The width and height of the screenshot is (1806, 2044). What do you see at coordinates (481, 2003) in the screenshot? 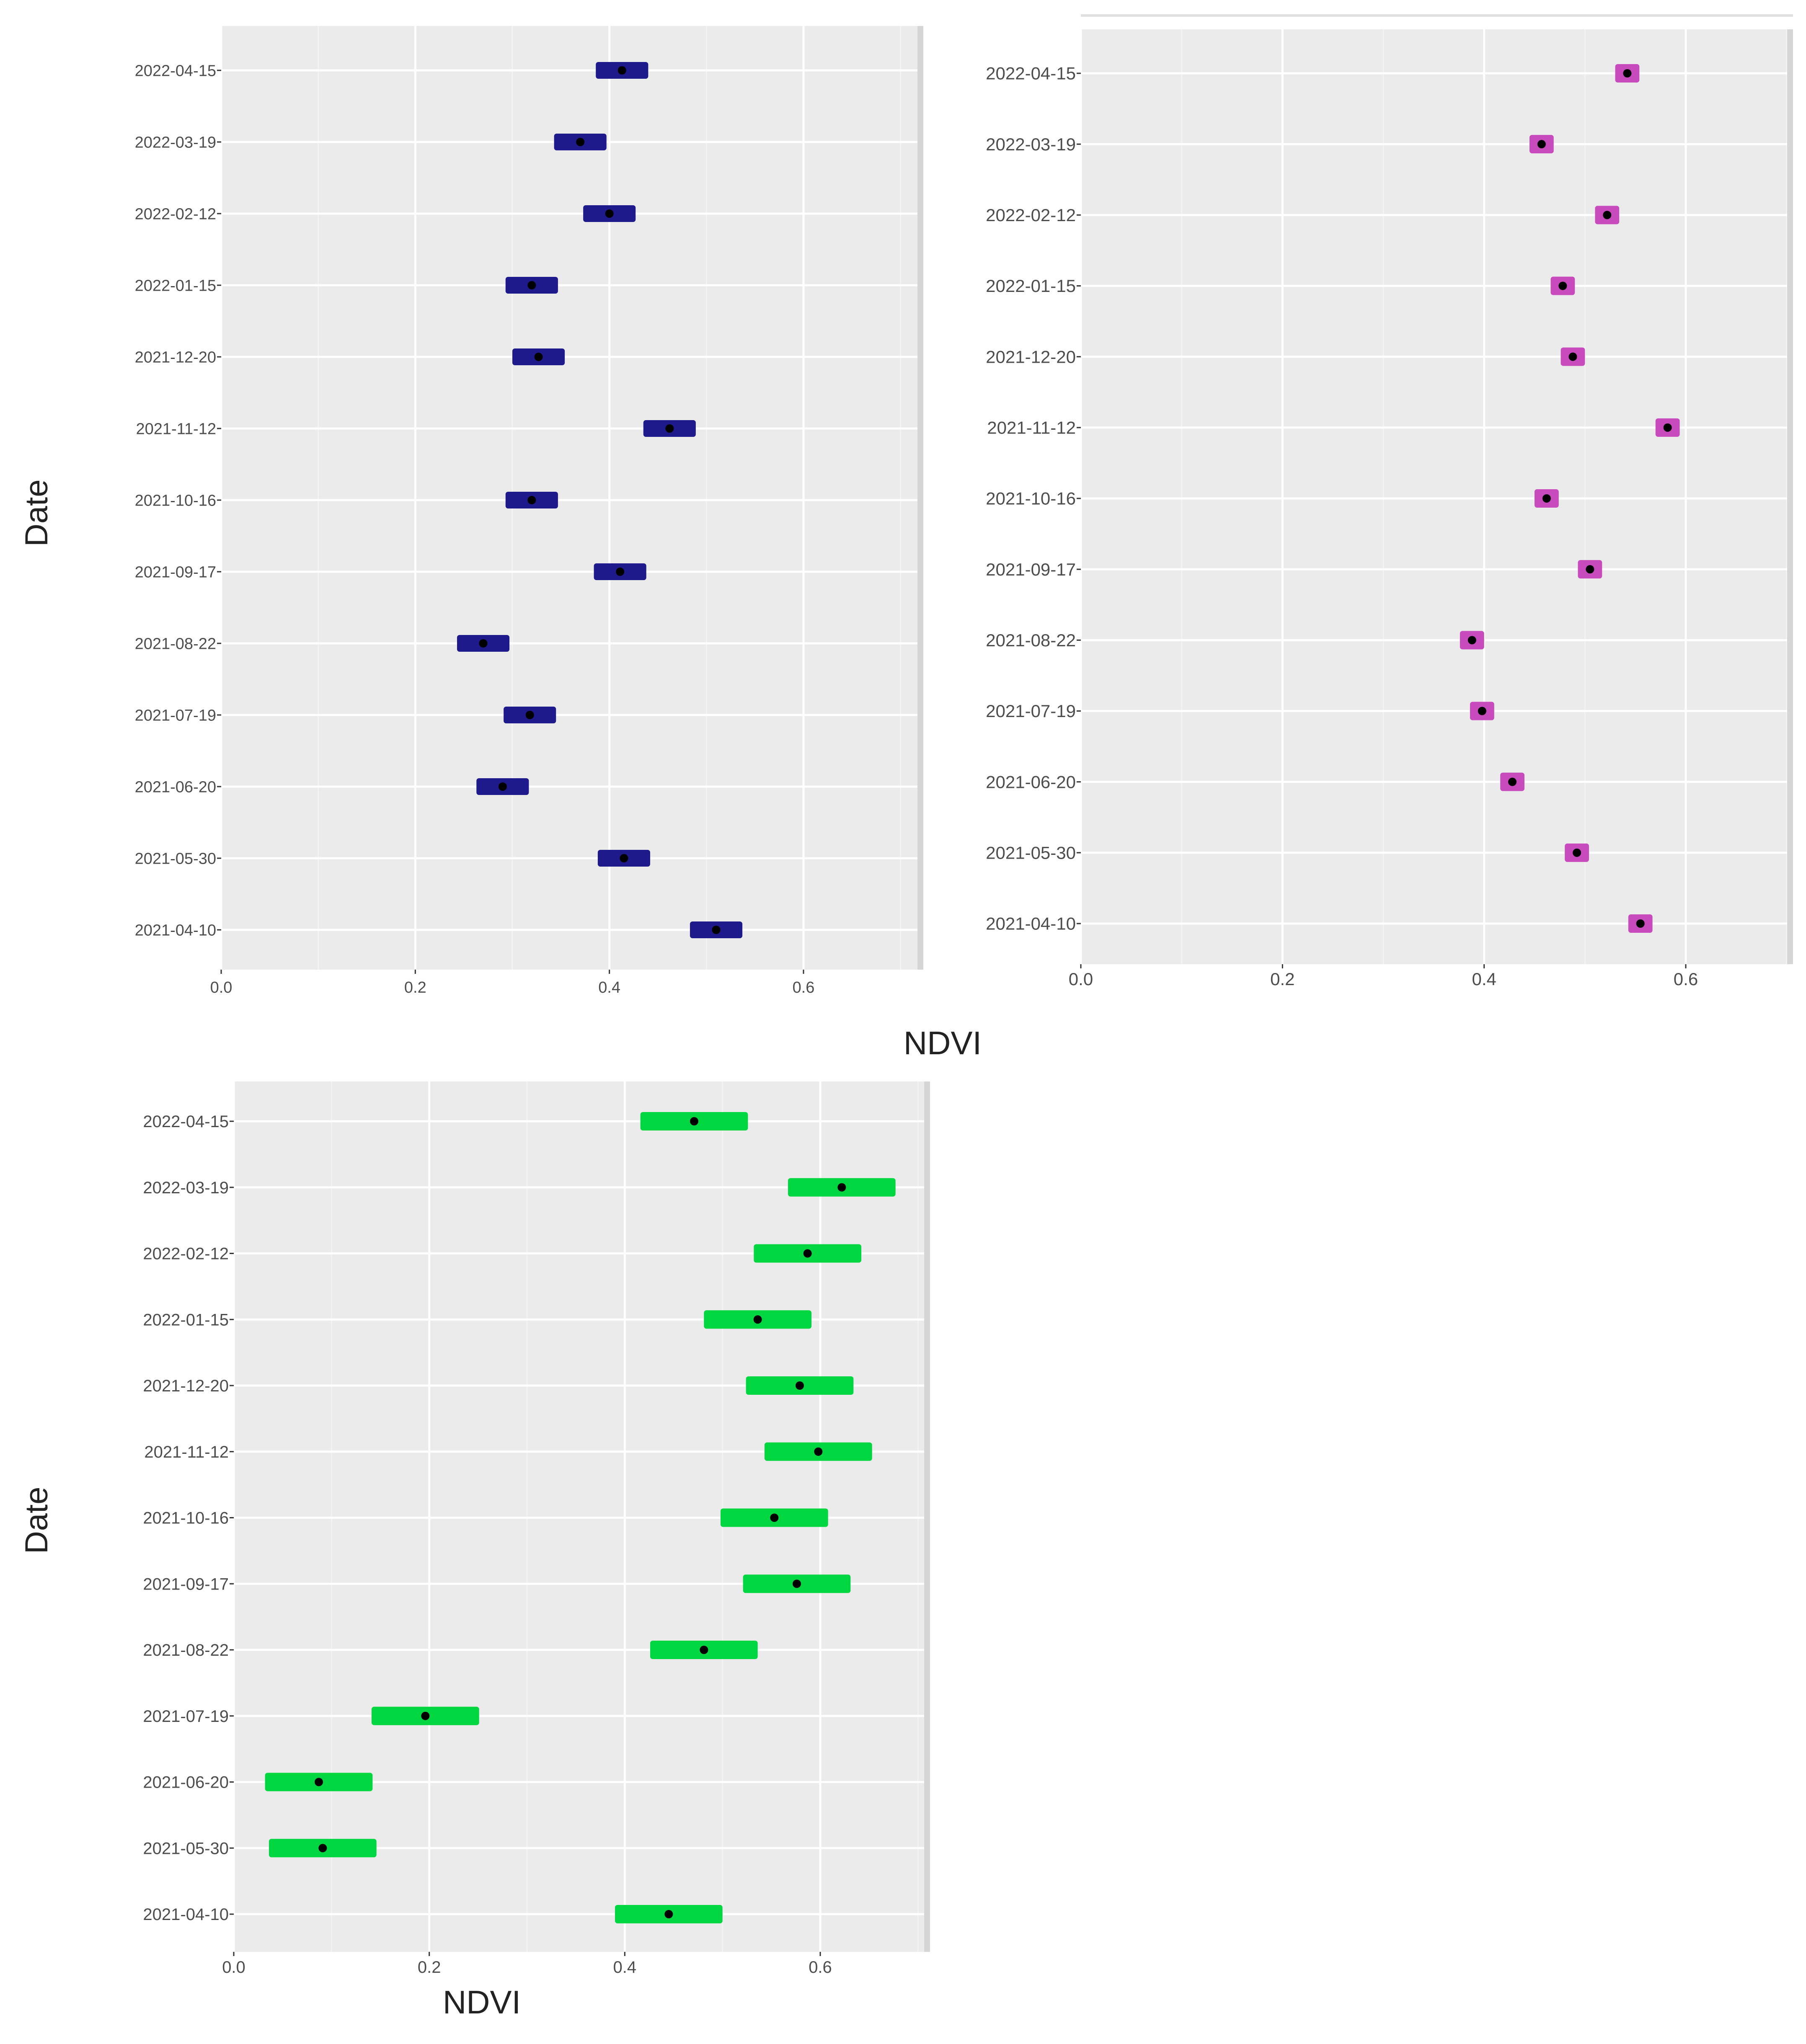
I see `x-axis-title-bottom: NDVI` at bounding box center [481, 2003].